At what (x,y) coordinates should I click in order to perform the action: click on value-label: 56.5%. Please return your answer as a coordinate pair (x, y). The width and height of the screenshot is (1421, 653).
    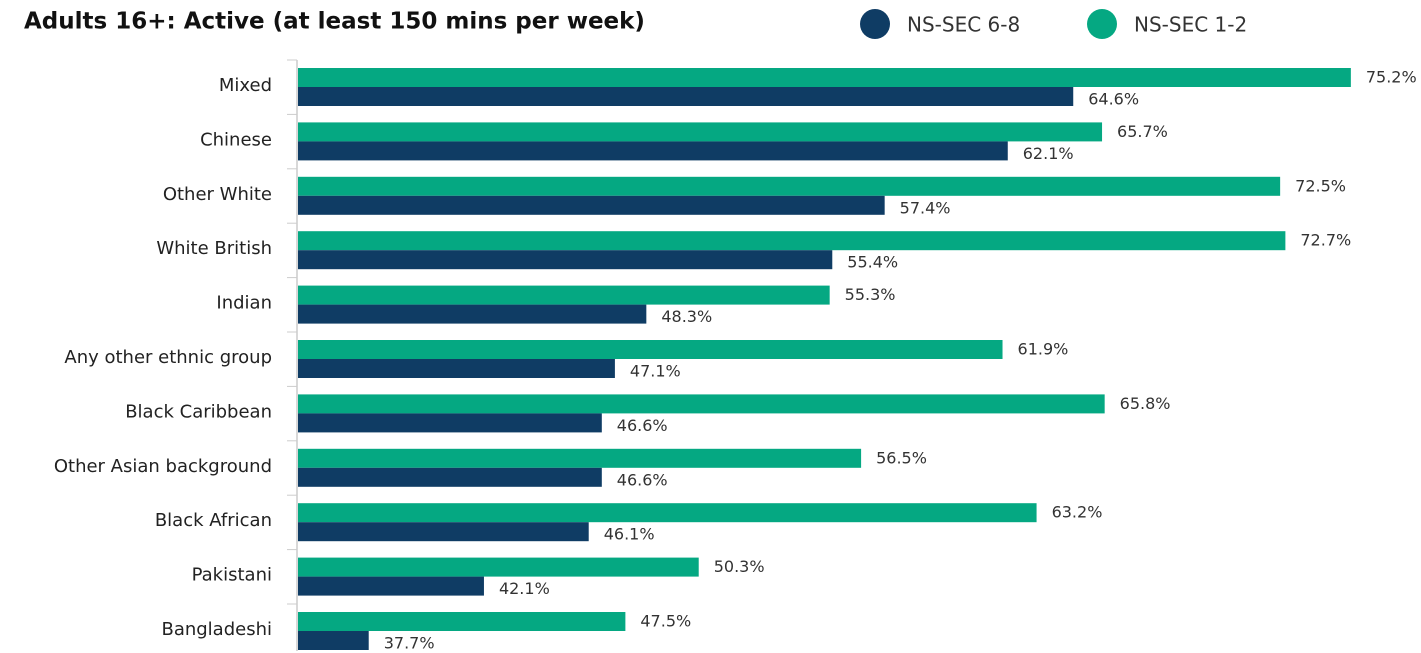
    Looking at the image, I should click on (901, 457).